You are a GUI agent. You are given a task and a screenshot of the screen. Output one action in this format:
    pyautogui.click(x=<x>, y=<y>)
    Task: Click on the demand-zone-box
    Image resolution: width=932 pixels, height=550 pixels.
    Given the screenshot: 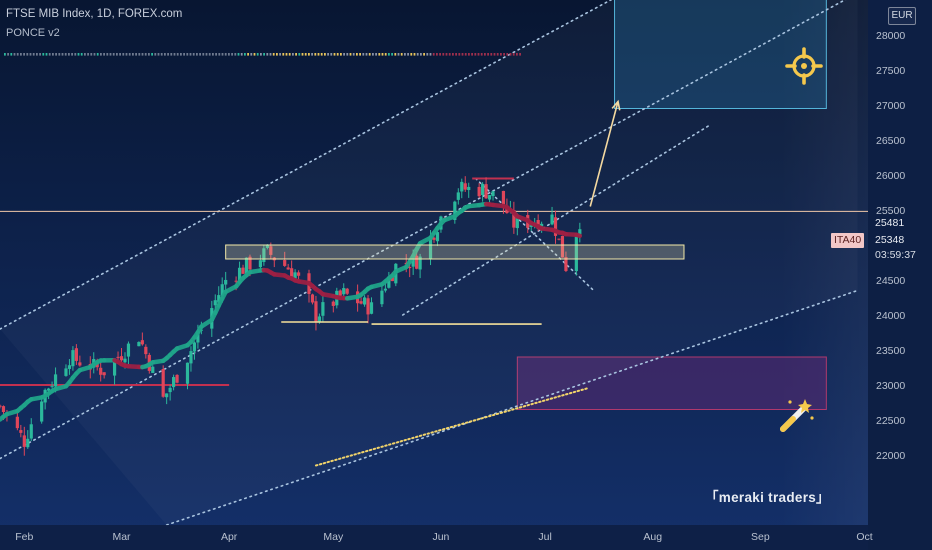 What is the action you would take?
    pyautogui.click(x=671, y=383)
    